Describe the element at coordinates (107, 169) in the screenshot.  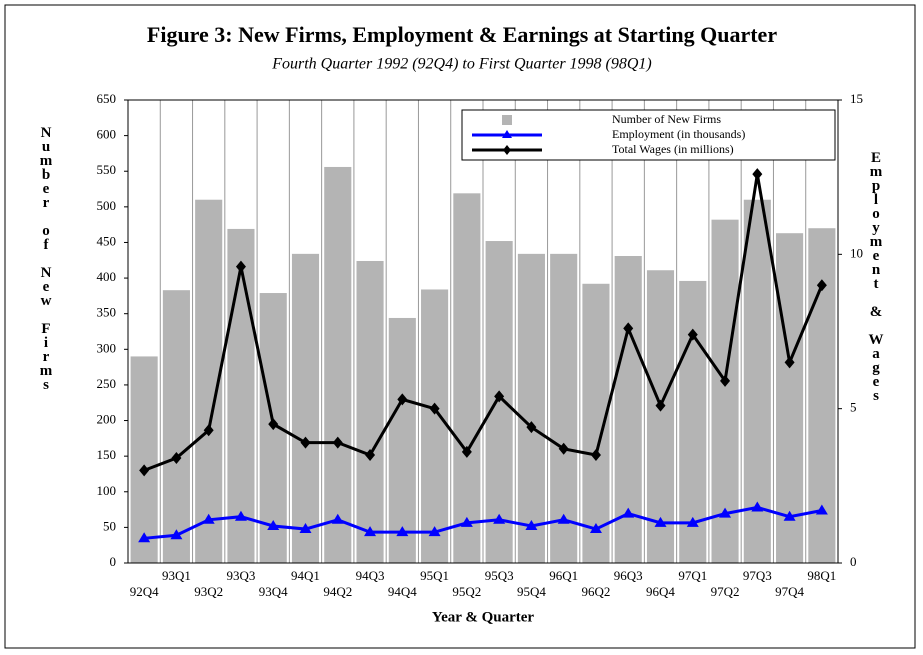
I see `y-tick-label: 550` at that location.